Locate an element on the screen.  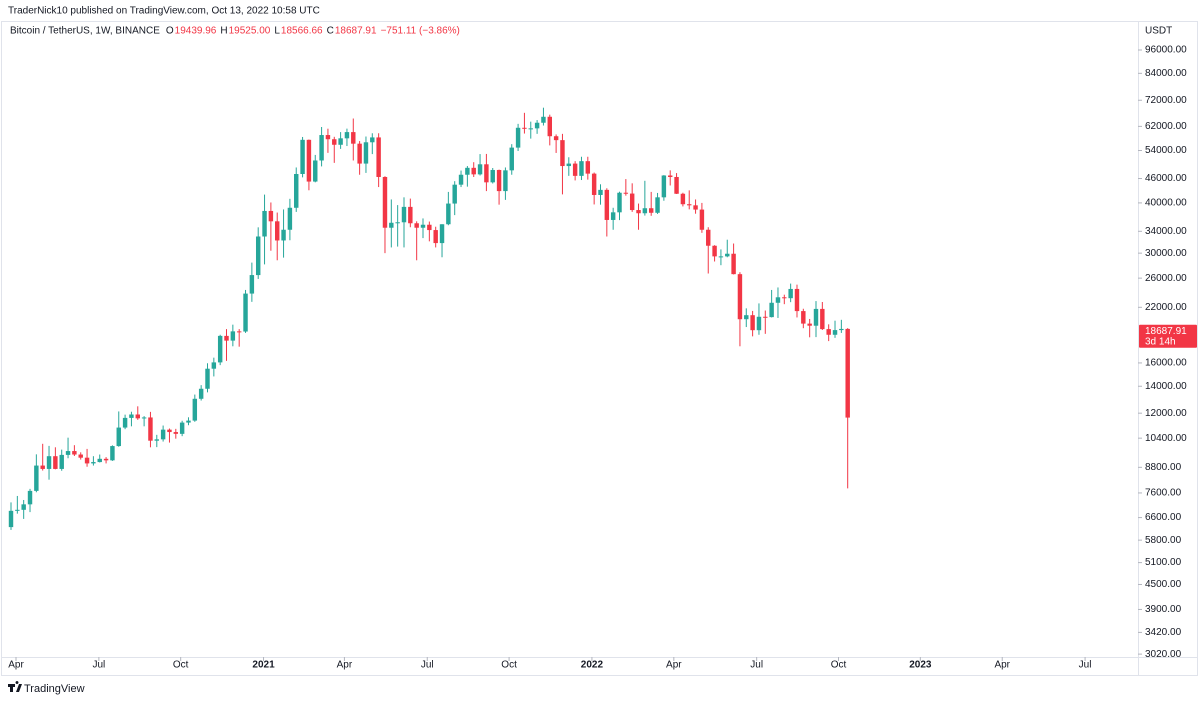
y-tick-label: 54000.00 is located at coordinates (1166, 150).